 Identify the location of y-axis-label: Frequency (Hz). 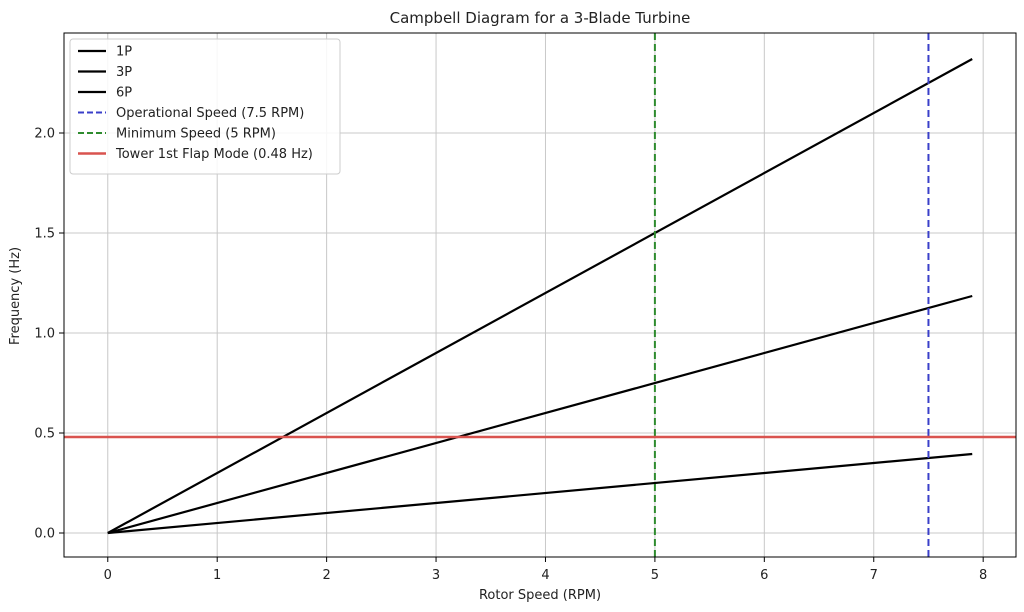
(15, 296).